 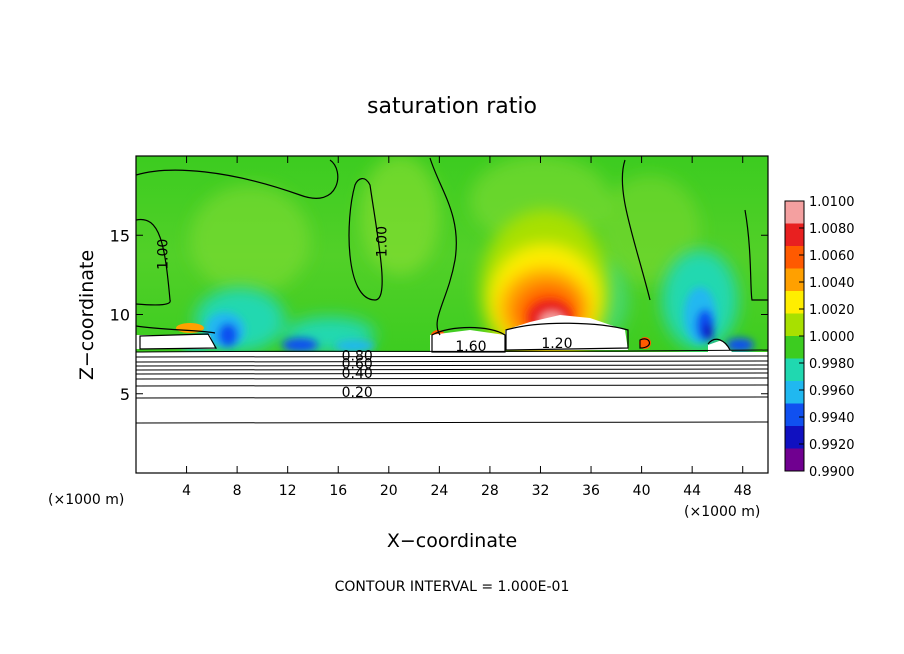 I want to click on colorbar-tick-label: 0.9980, so click(x=832, y=364).